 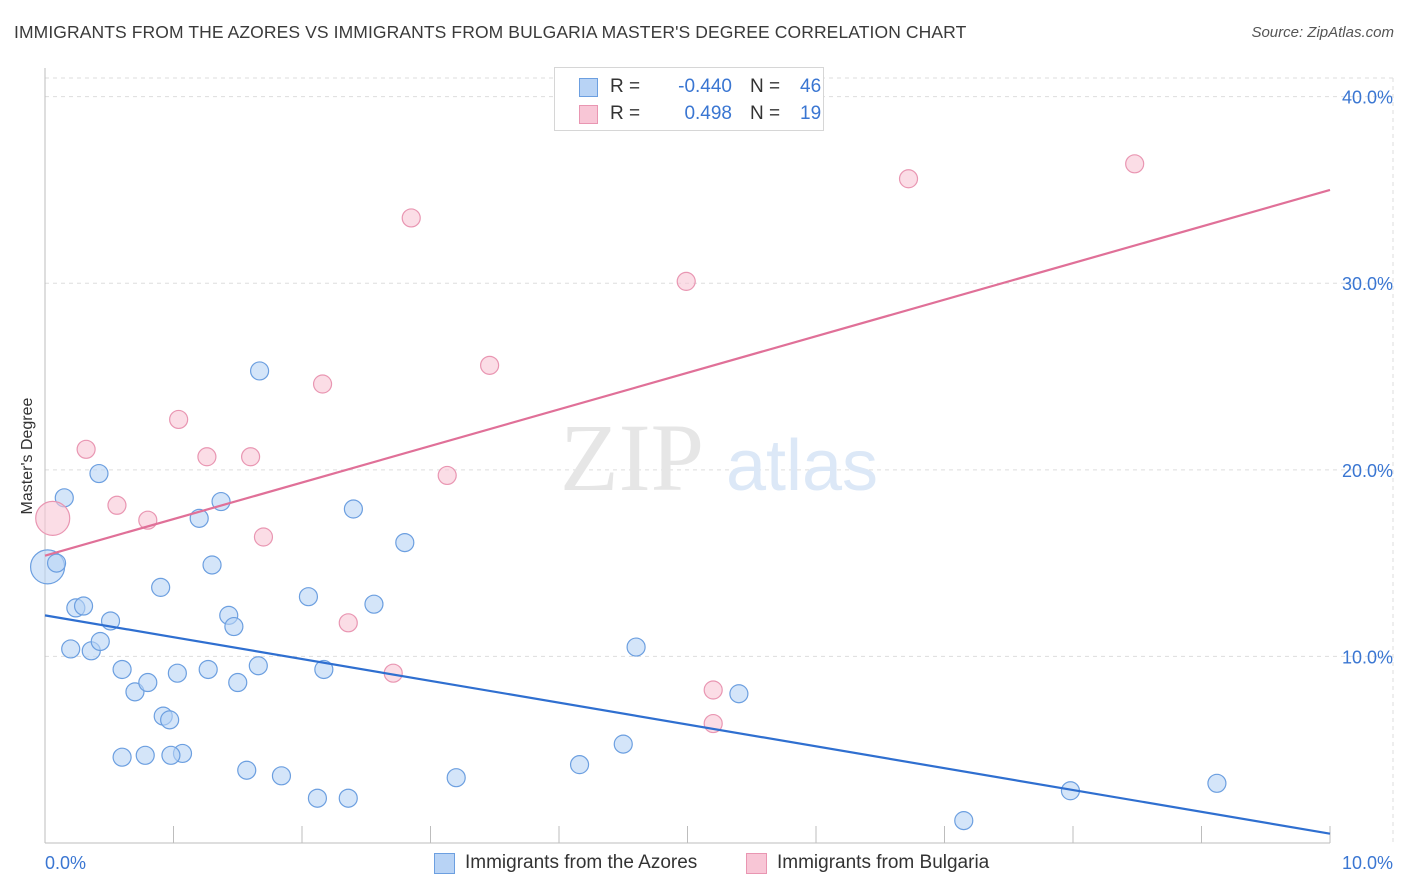 I want to click on azores-r-value: -0.440, so click(x=705, y=86).